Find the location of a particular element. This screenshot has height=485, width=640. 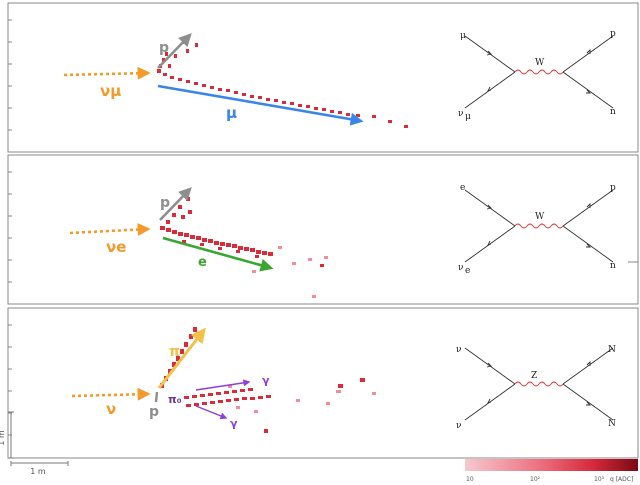

feynman-boson: Z is located at coordinates (534, 376).